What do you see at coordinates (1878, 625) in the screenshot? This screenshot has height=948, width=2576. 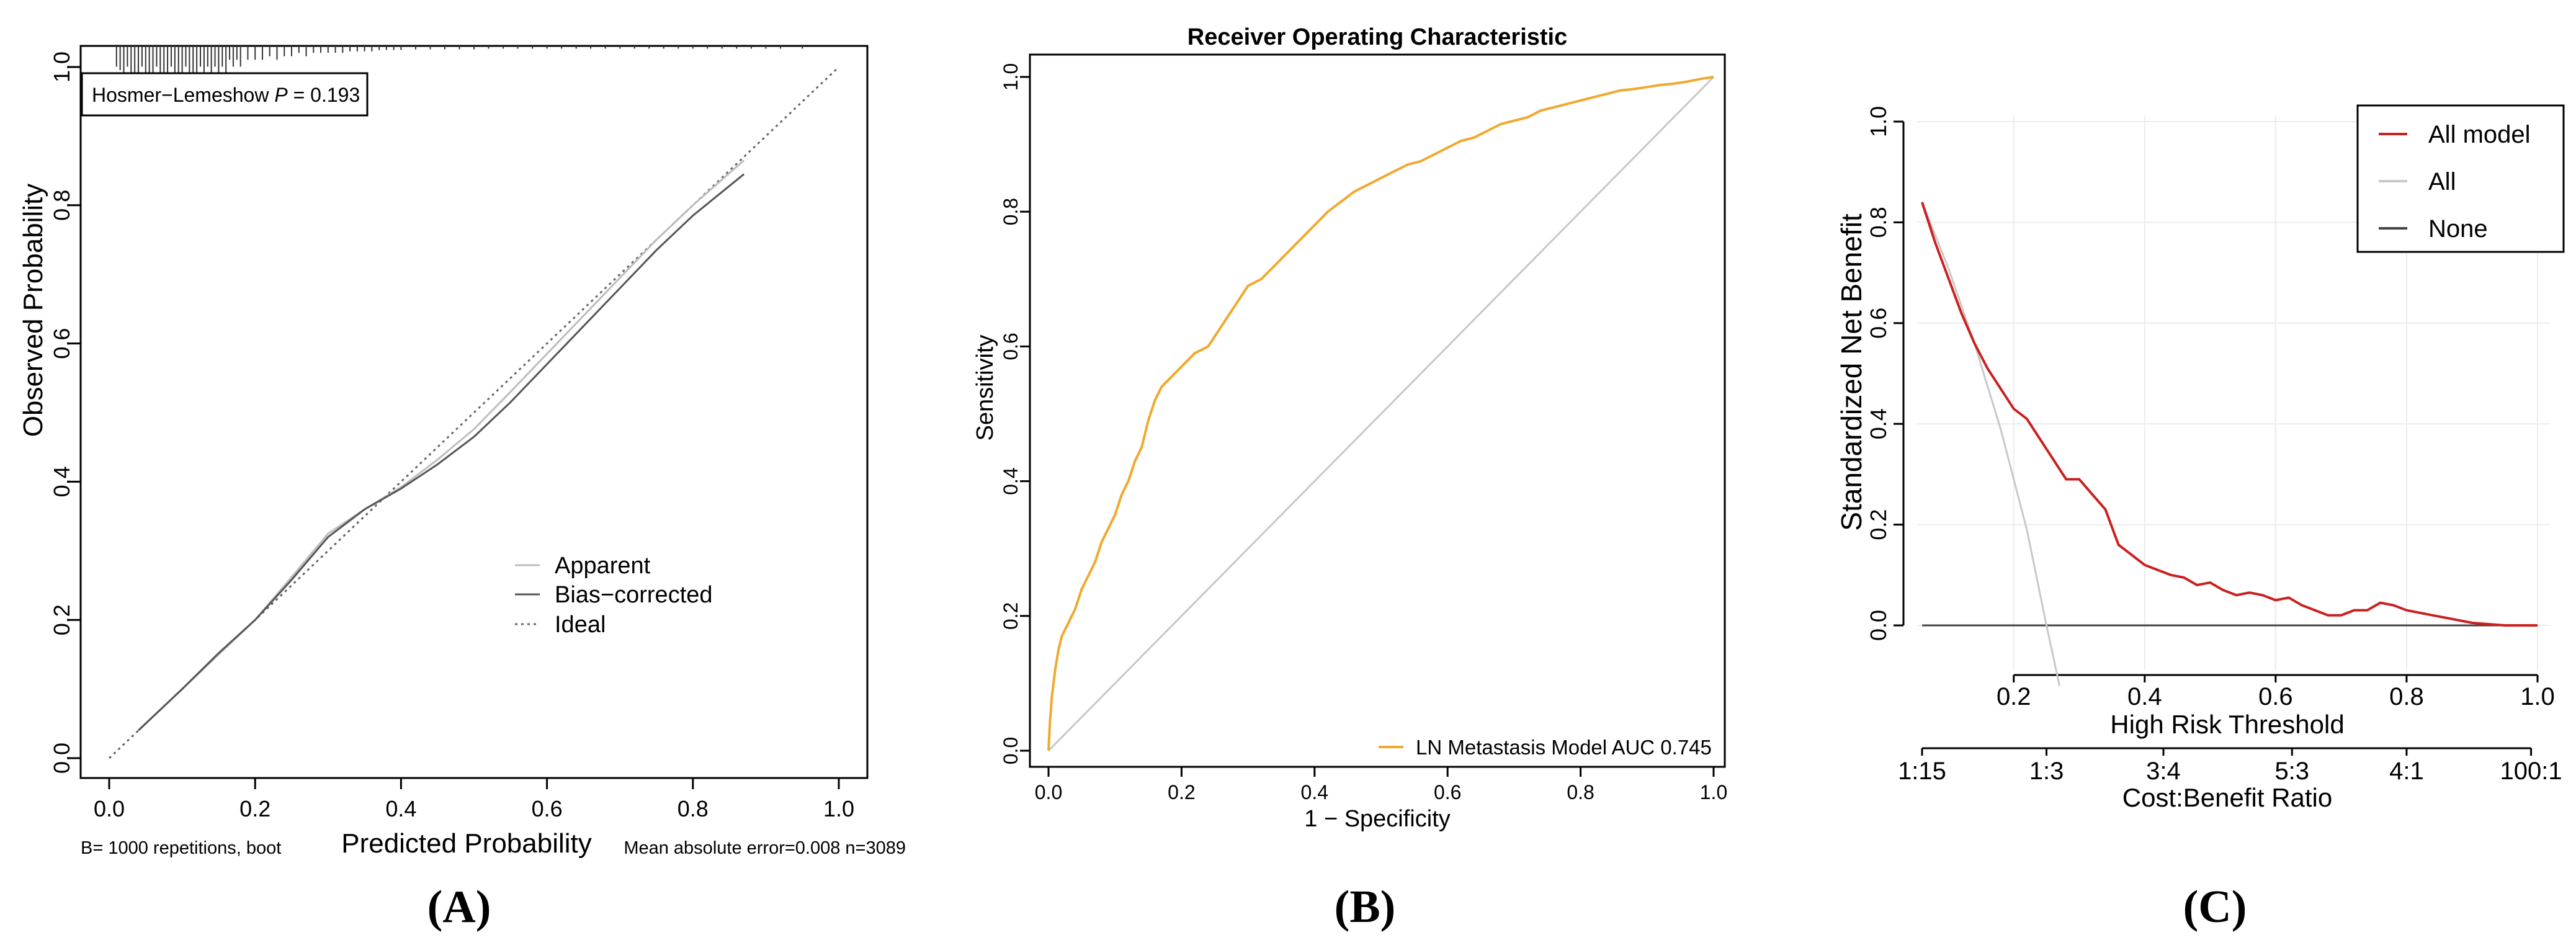 I see `dca-y-tick-label: 0.0` at bounding box center [1878, 625].